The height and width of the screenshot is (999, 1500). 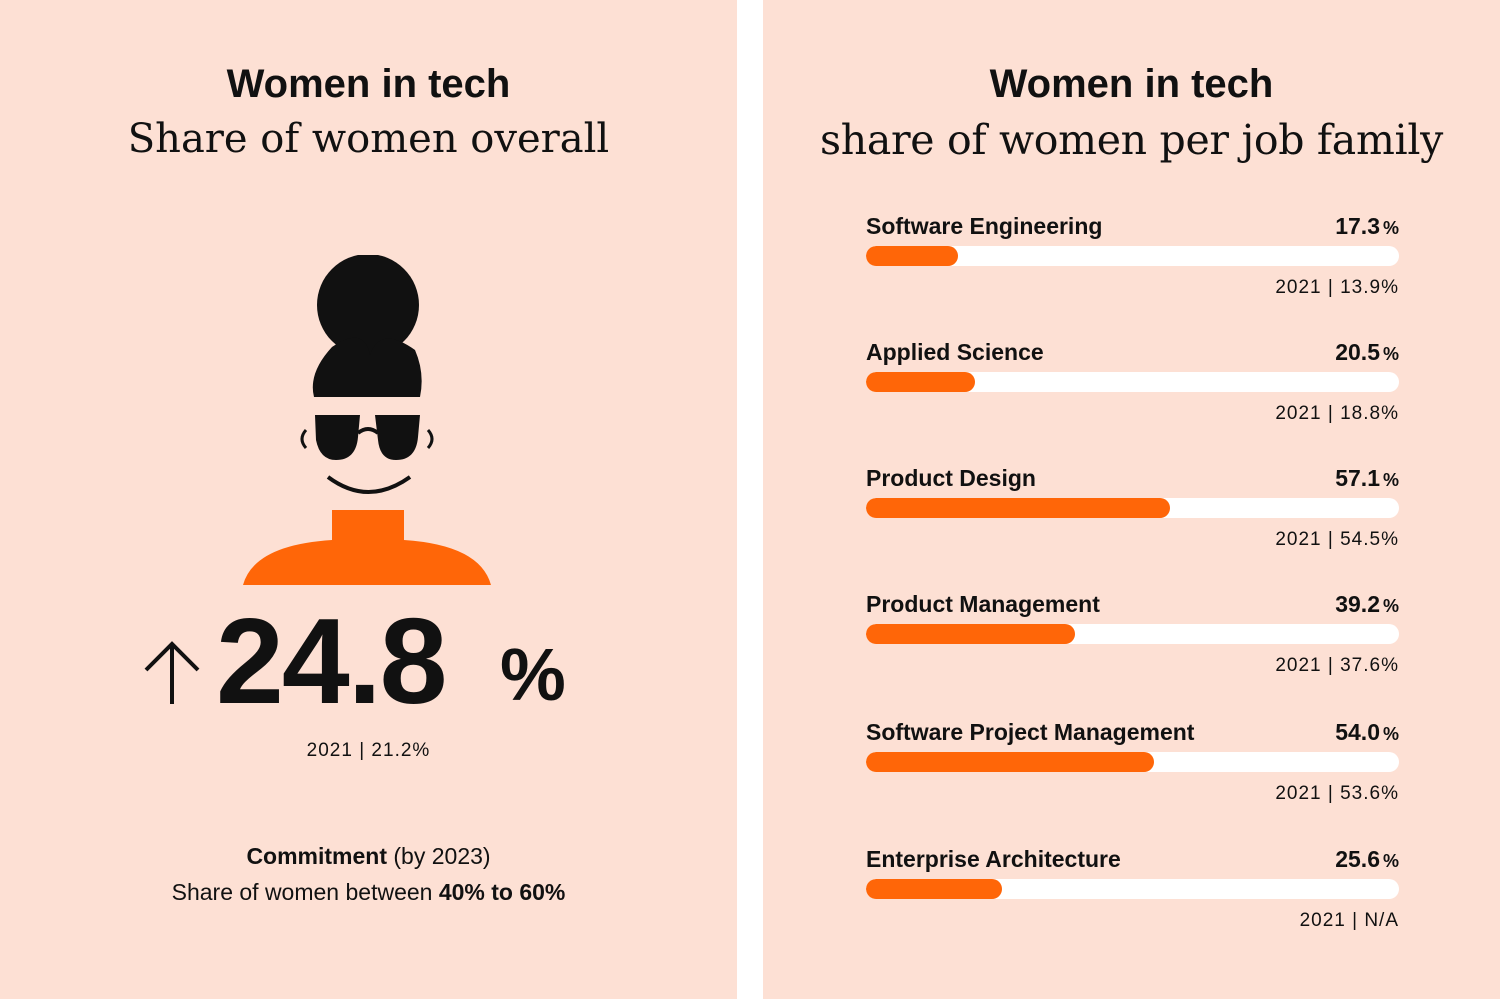 I want to click on commitment-target-line: Share of women between 40% to 60%, so click(x=368, y=892).